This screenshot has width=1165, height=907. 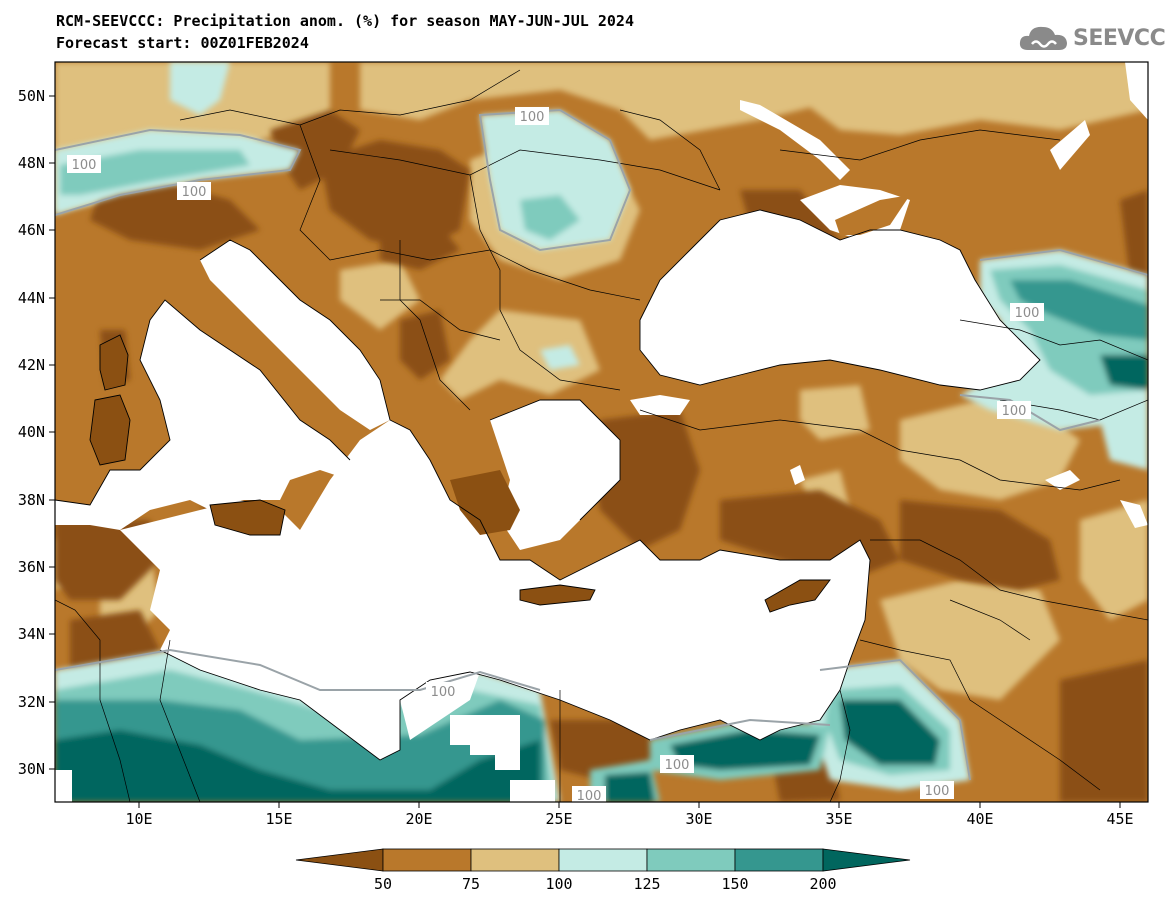 What do you see at coordinates (1119, 819) in the screenshot?
I see `lon-tick-label: 45E` at bounding box center [1119, 819].